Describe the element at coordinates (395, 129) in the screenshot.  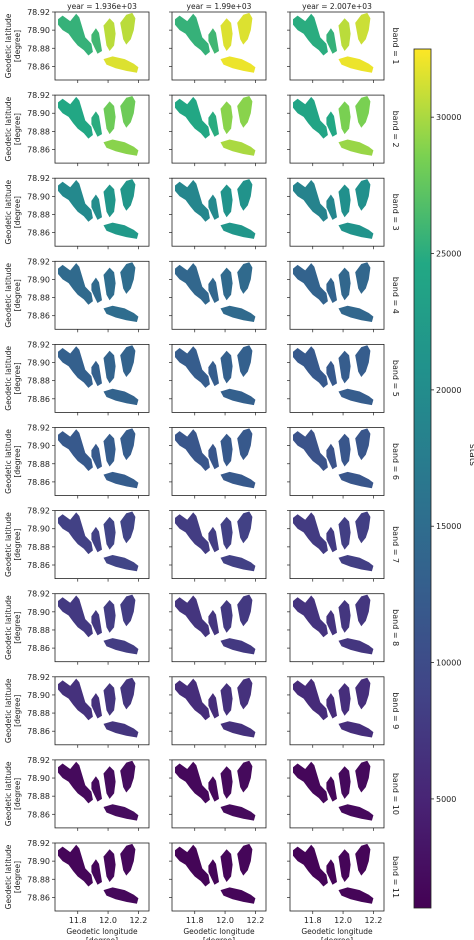
I see `row-facet-label: band = 2` at that location.